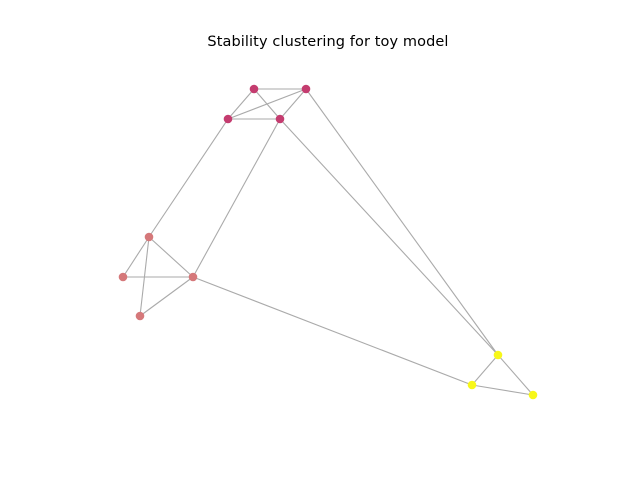  Describe the element at coordinates (328, 42) in the screenshot. I see `chart-title: Stability clustering for toy model` at that location.